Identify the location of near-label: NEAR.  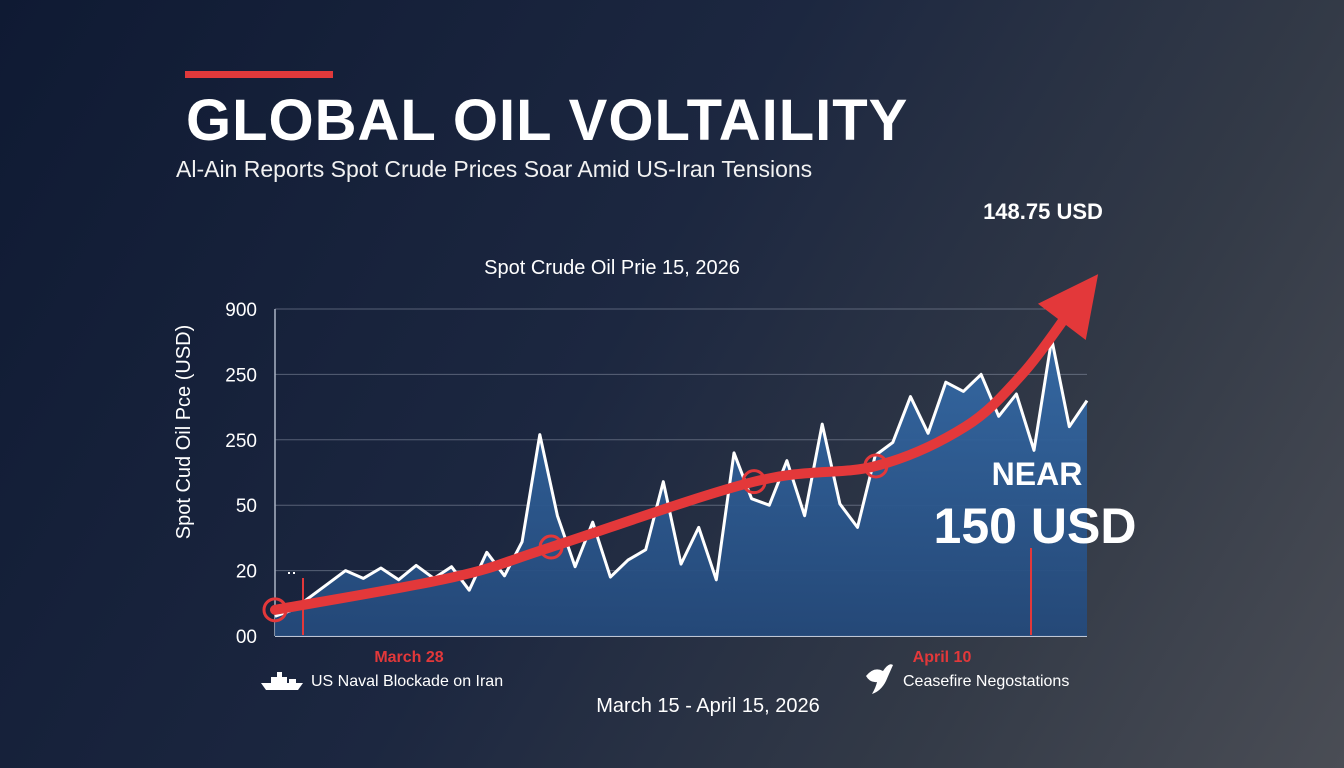
(1037, 474).